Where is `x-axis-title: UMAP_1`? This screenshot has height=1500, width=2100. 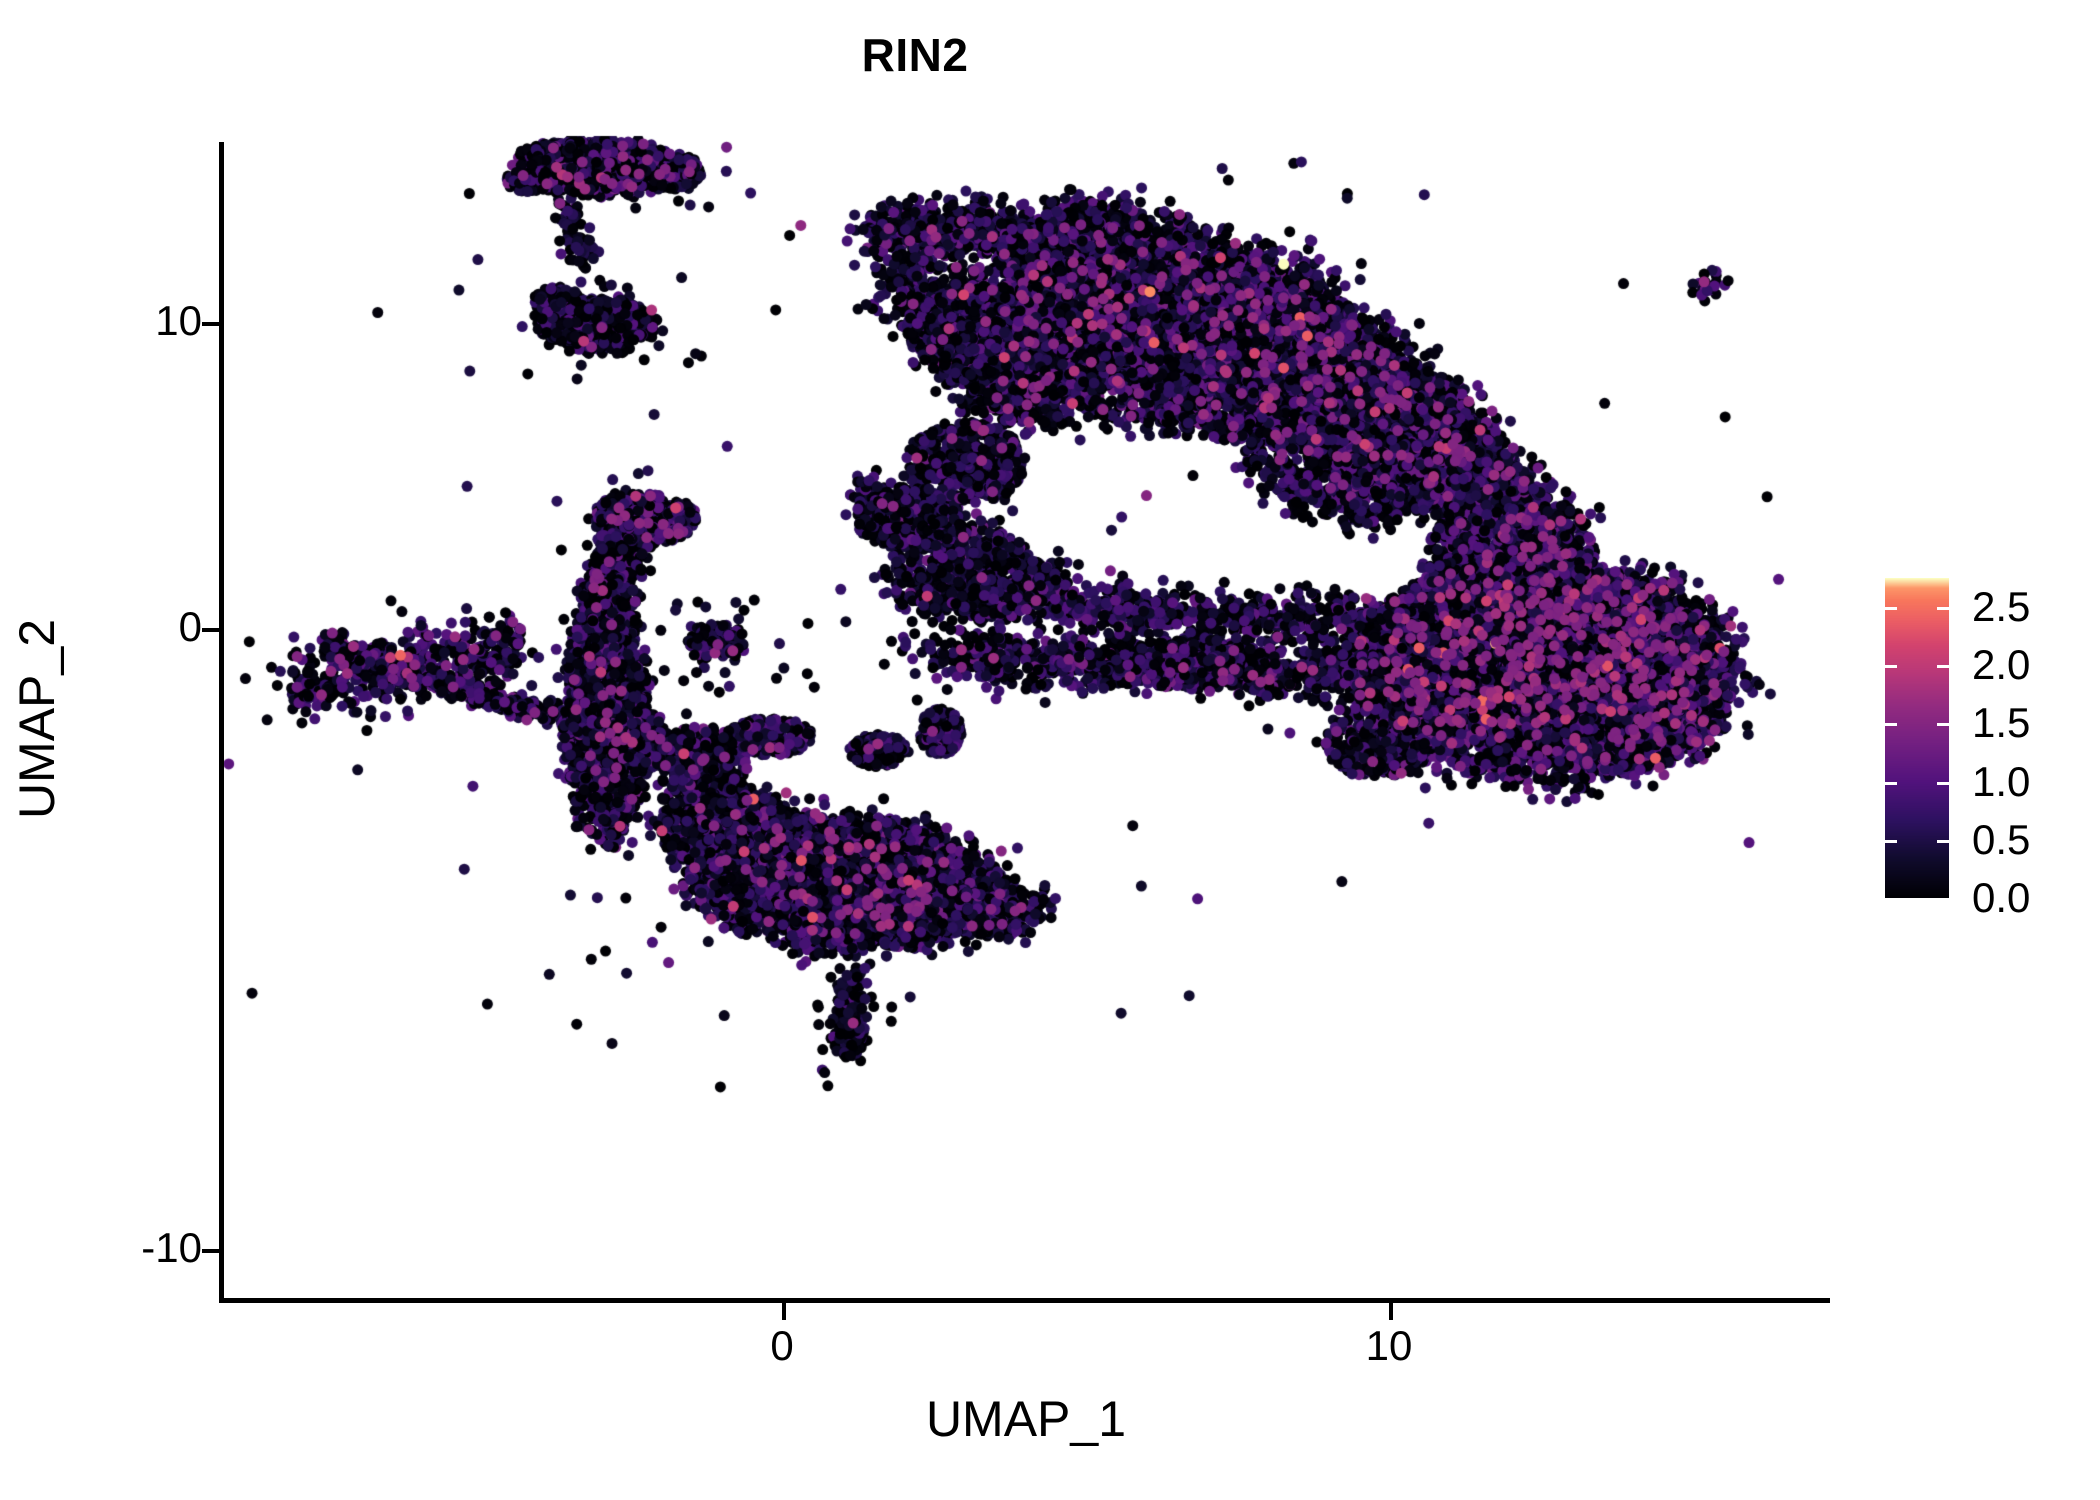
x-axis-title: UMAP_1 is located at coordinates (1026, 1419).